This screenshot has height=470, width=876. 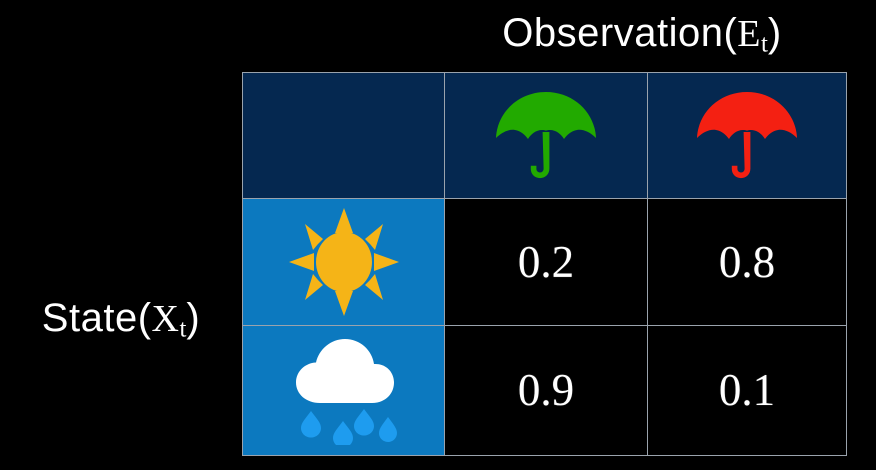 What do you see at coordinates (613, 33) in the screenshot?
I see `observation-label: Observation` at bounding box center [613, 33].